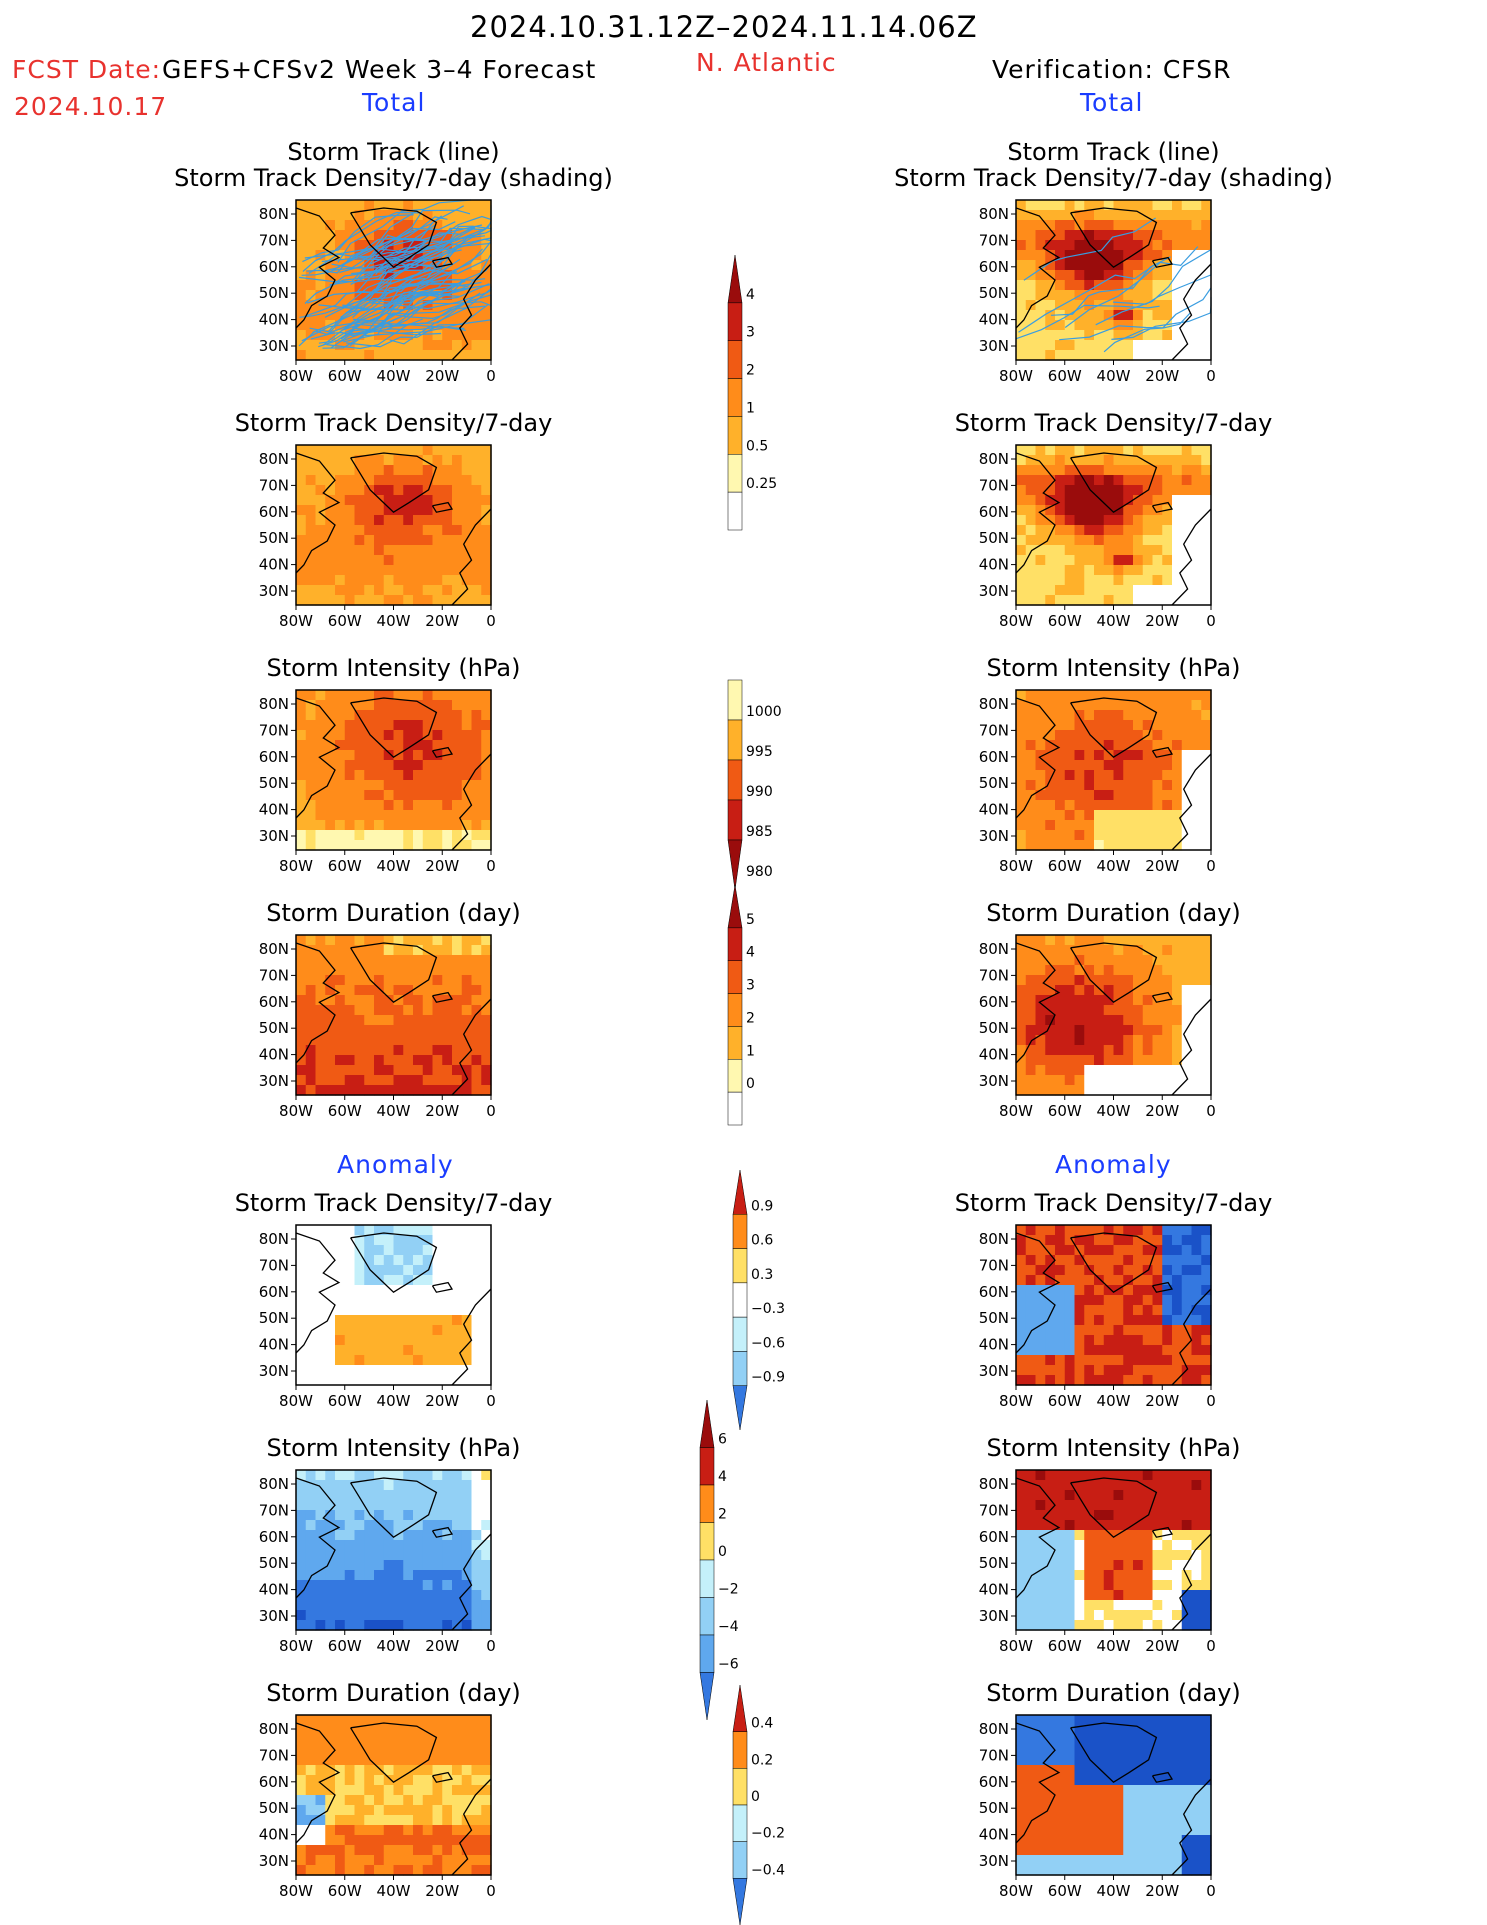  I want to click on y-tick-label: 50N, so click(274, 1808).